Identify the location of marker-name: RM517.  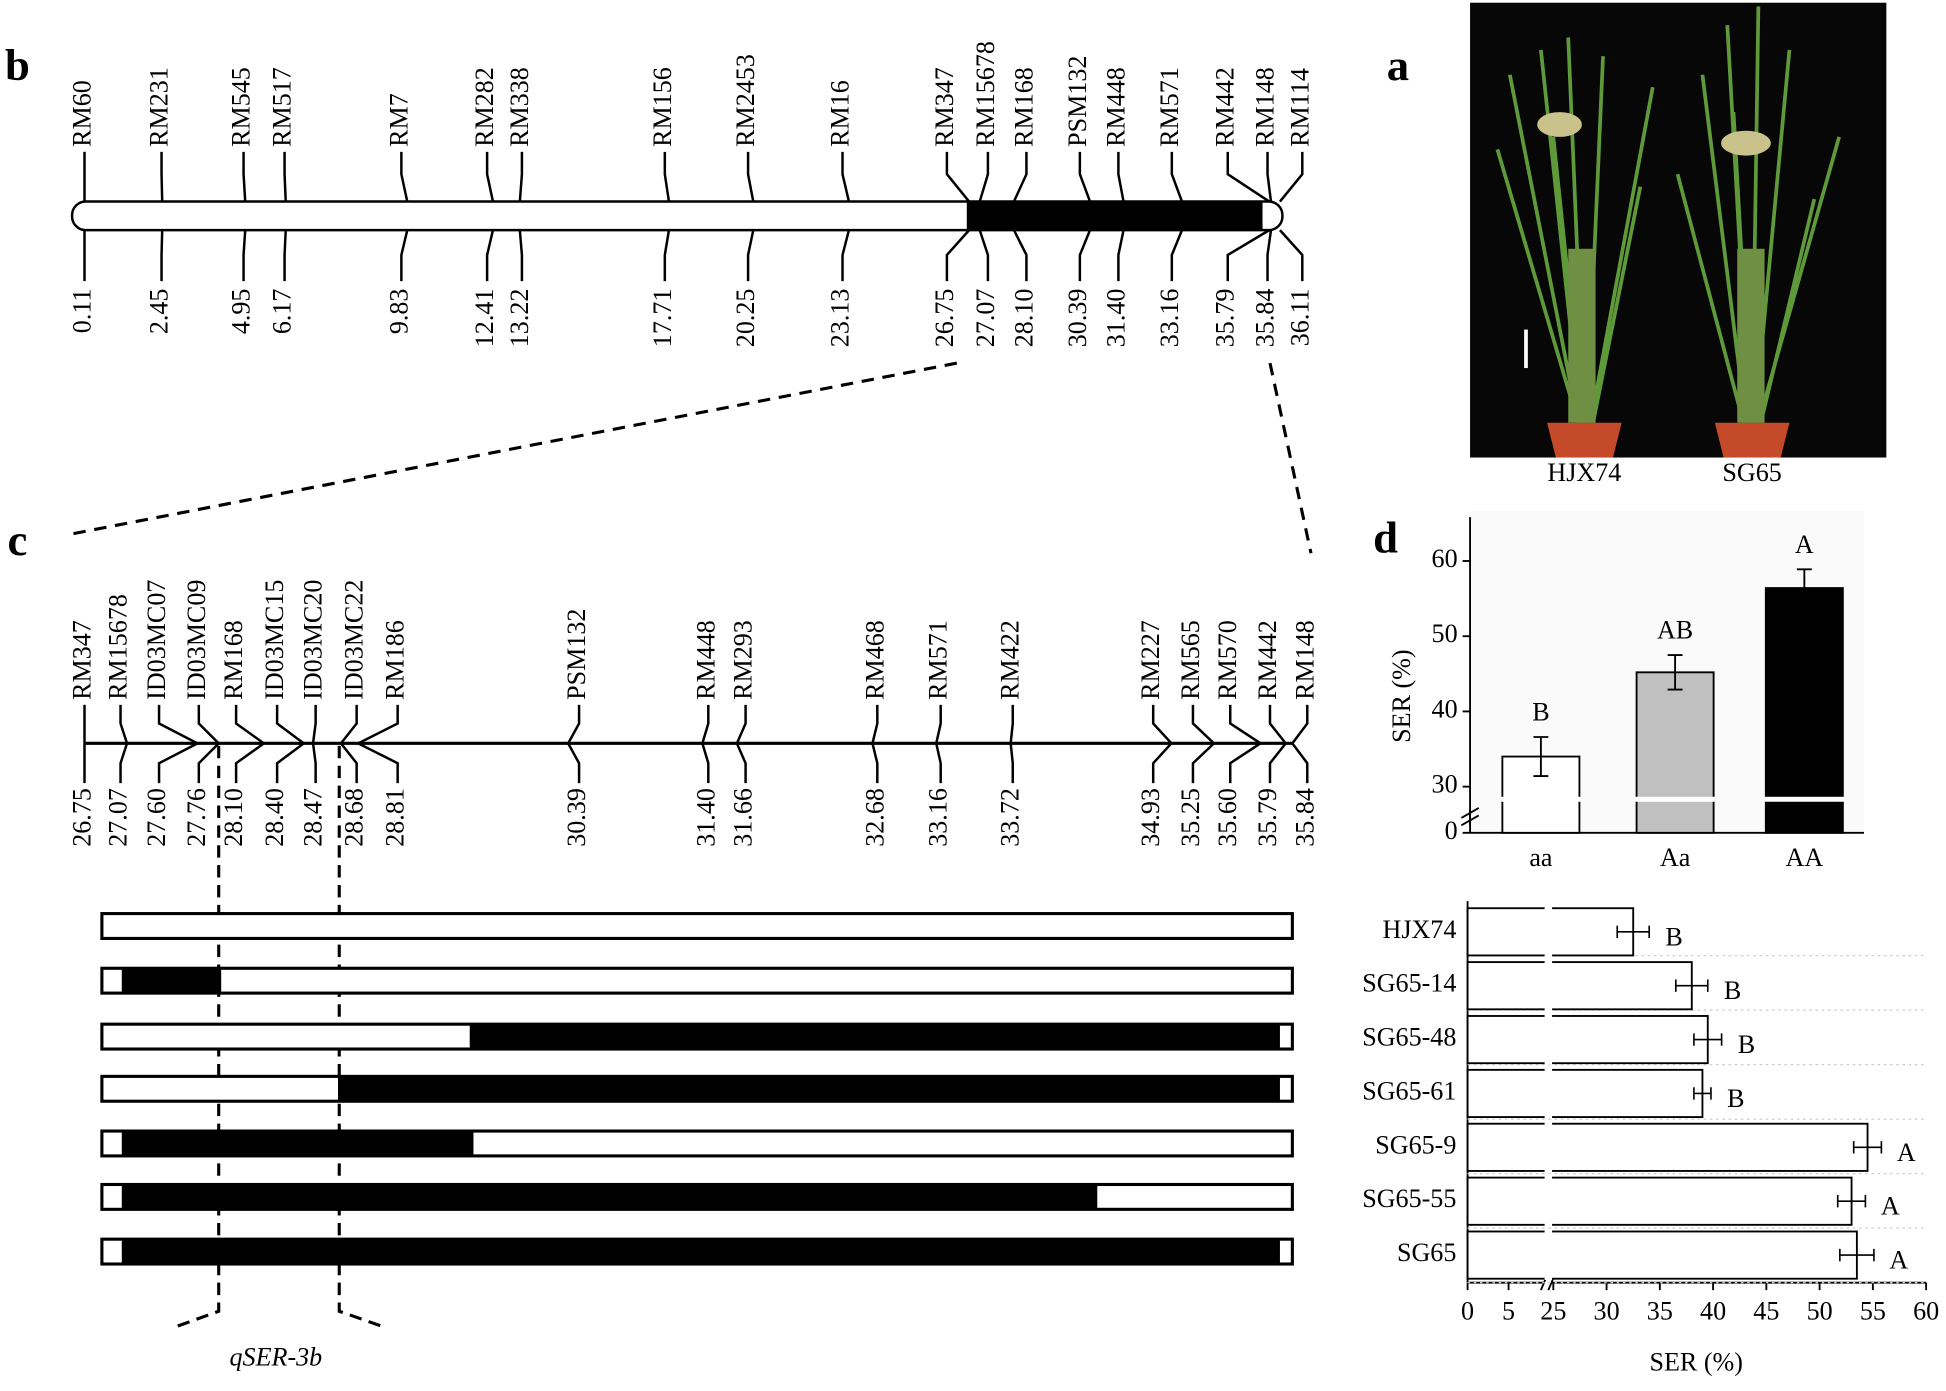
(282, 107).